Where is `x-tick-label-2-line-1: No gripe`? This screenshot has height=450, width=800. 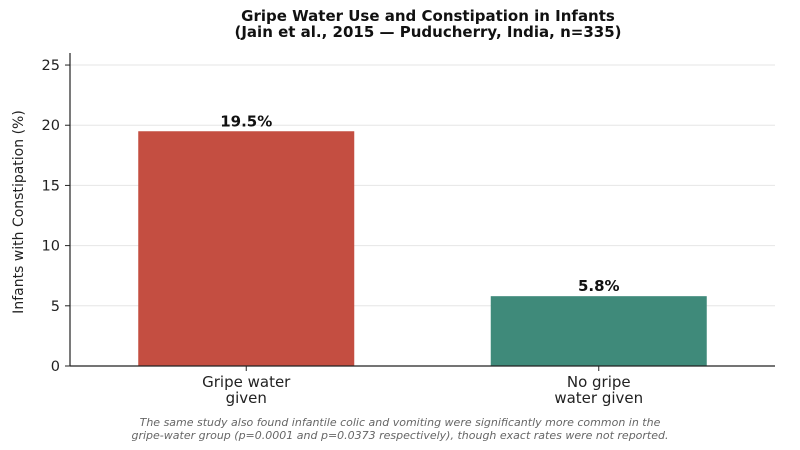 x-tick-label-2-line-1: No gripe is located at coordinates (599, 382).